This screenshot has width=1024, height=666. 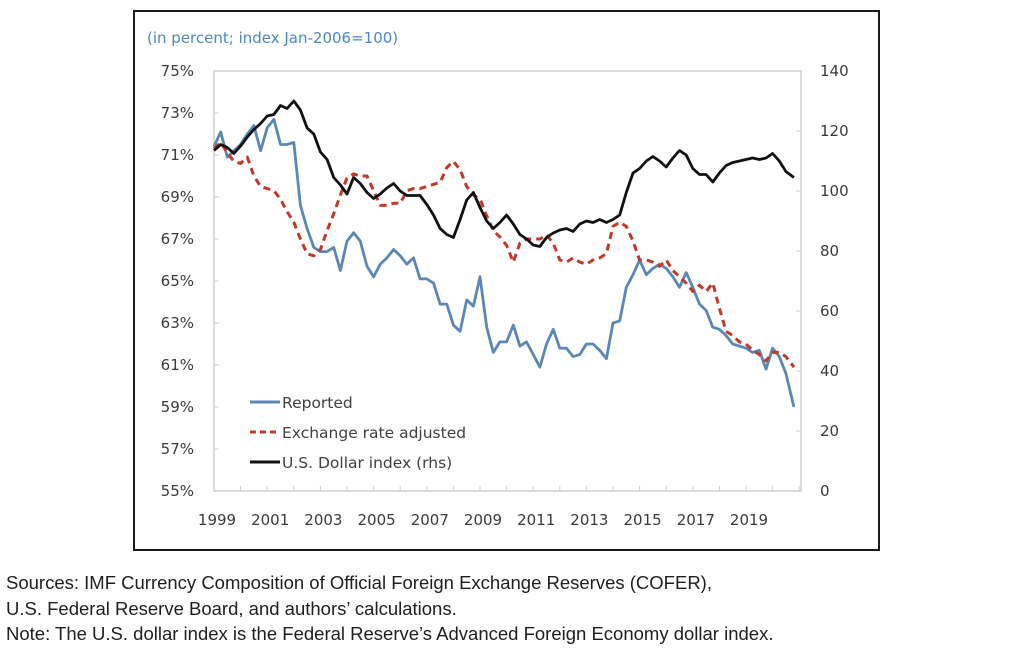 I want to click on legend-label: Reported, so click(x=317, y=403).